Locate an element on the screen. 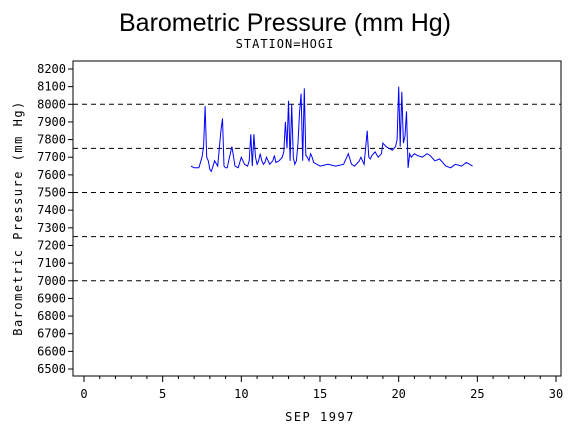  y-tick-label: 6600 is located at coordinates (51, 351).